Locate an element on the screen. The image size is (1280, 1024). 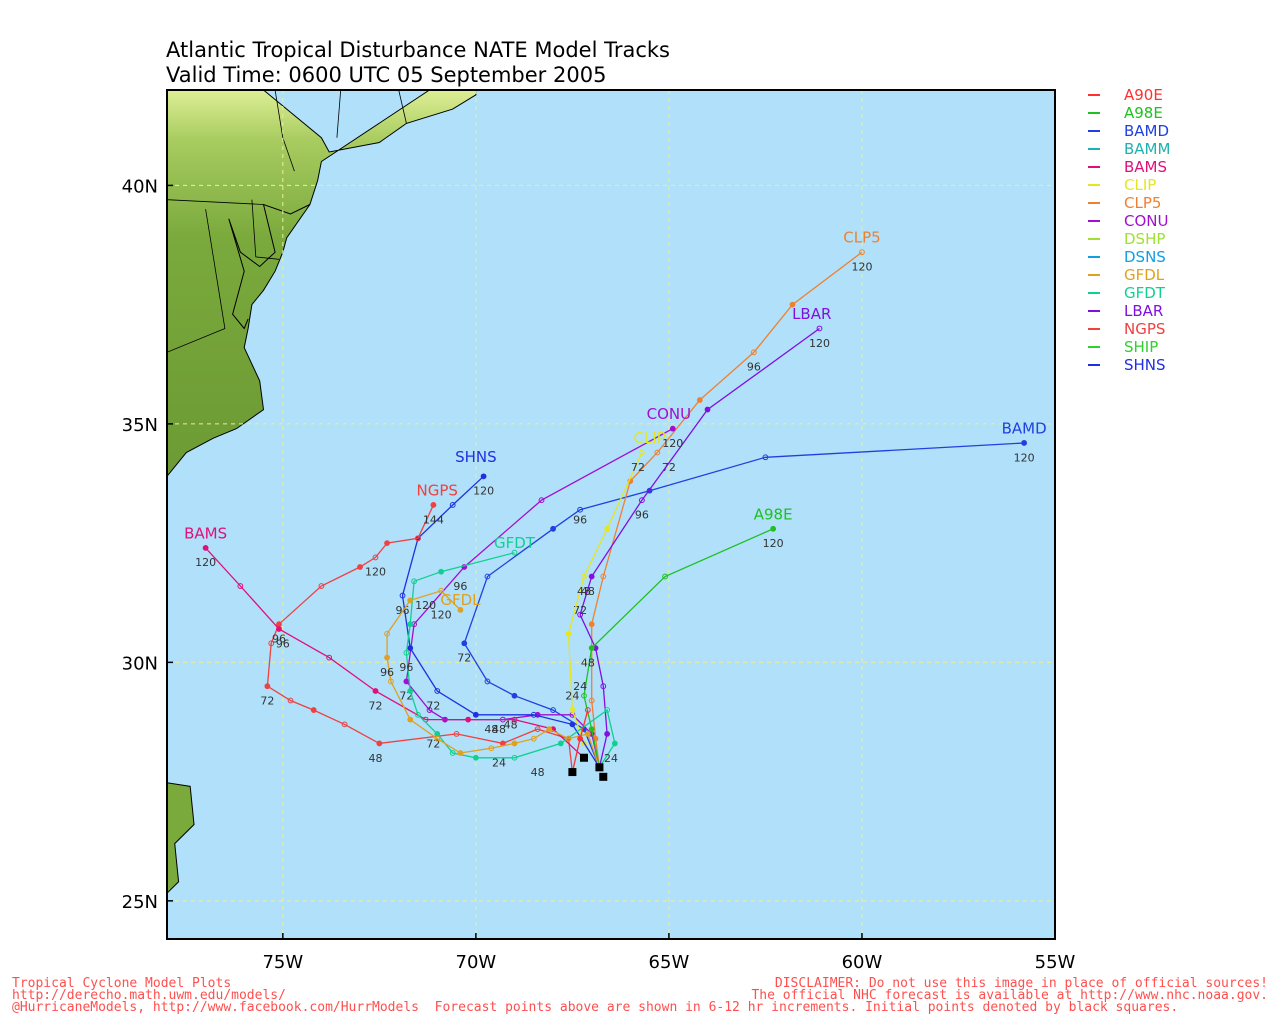
footer-site-url: http://derecho.math.uwm.edu/models/ is located at coordinates (149, 995).